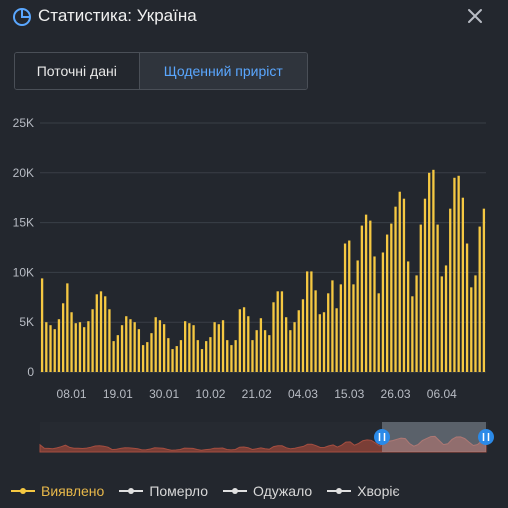 This screenshot has width=508, height=508. What do you see at coordinates (267, 491) in the screenshot?
I see `legend-item-recovered: Одужало` at bounding box center [267, 491].